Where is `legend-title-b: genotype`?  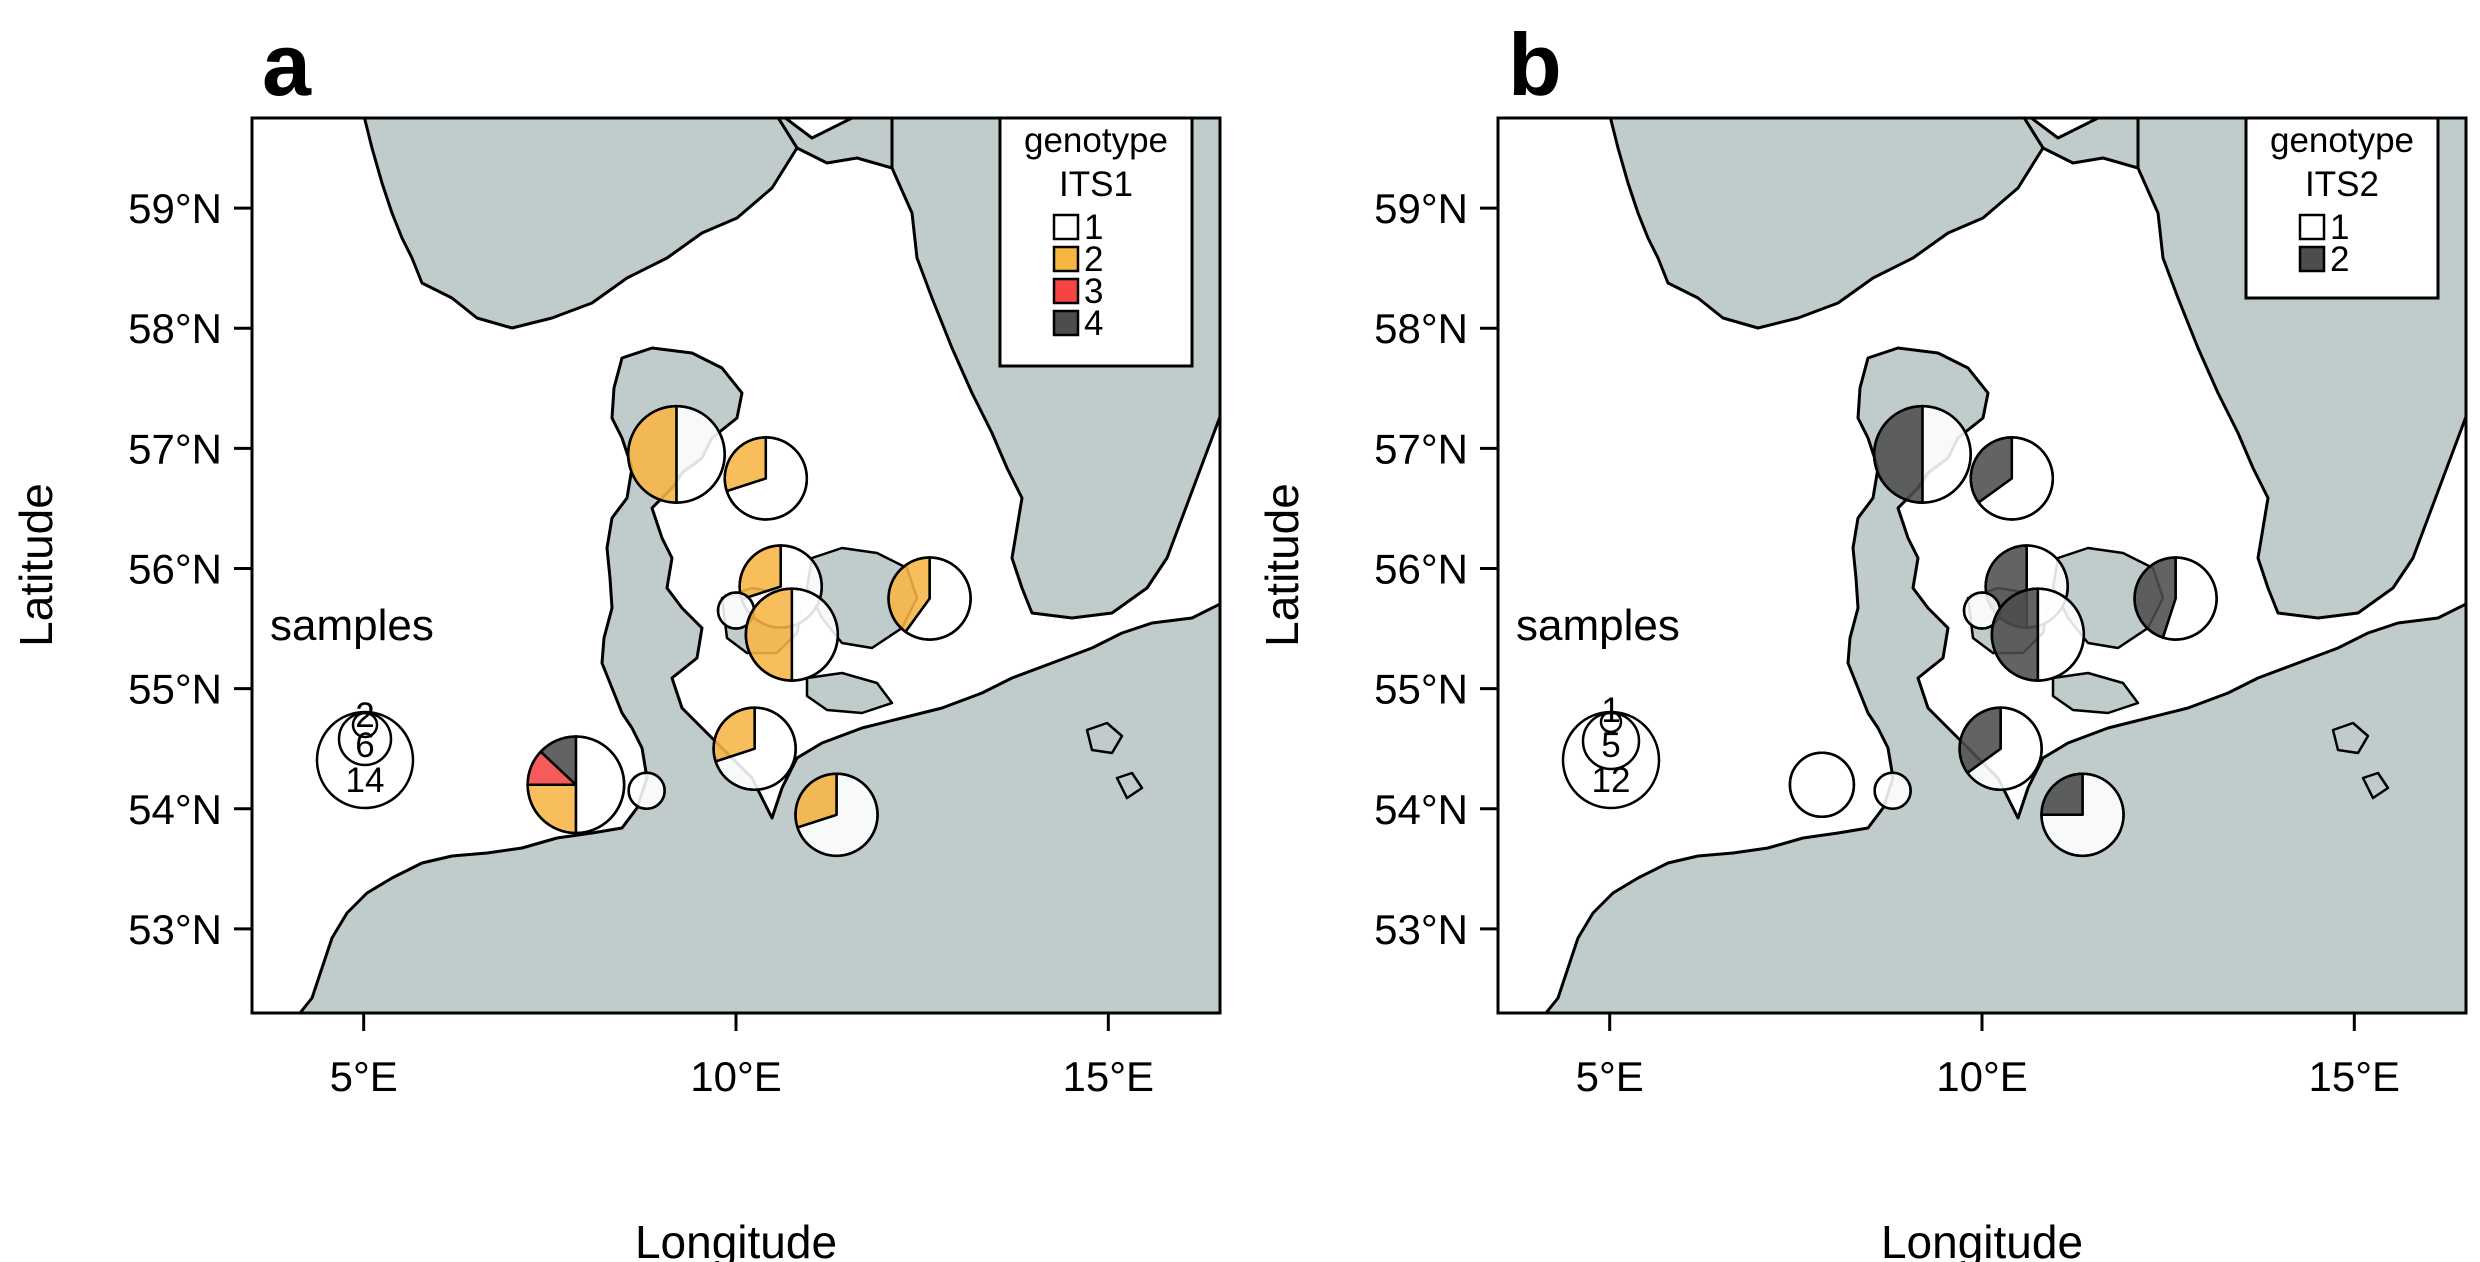
legend-title-b: genotype is located at coordinates (2342, 140).